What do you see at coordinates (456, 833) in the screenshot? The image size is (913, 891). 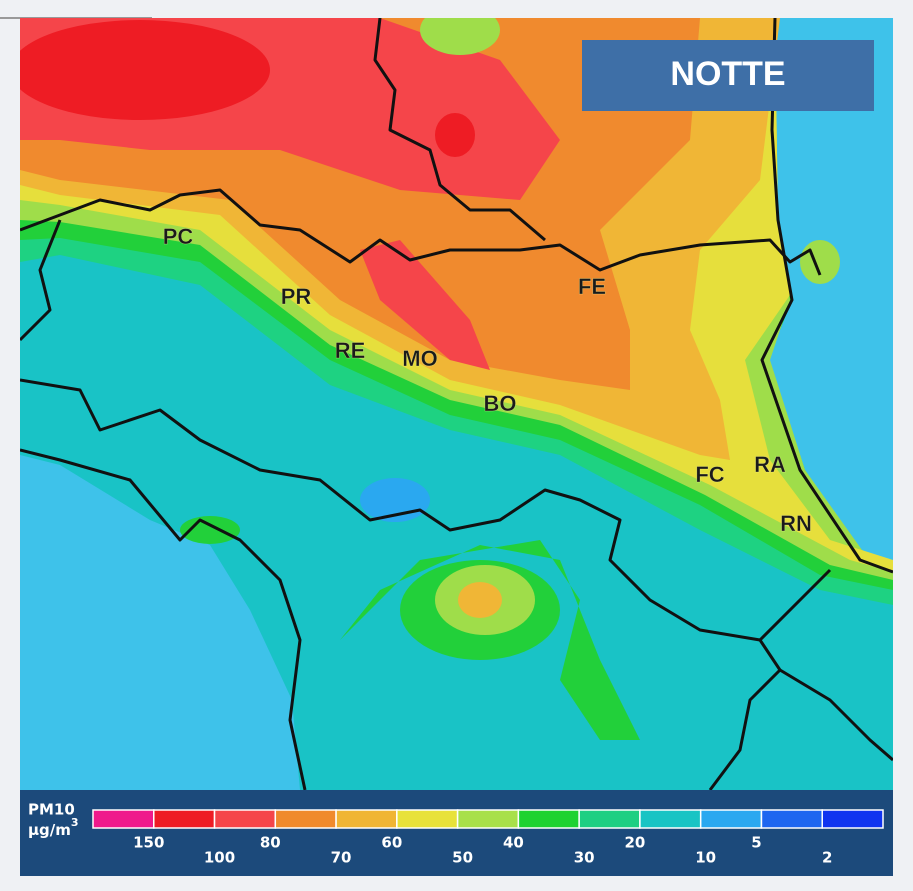 I see `legend` at bounding box center [456, 833].